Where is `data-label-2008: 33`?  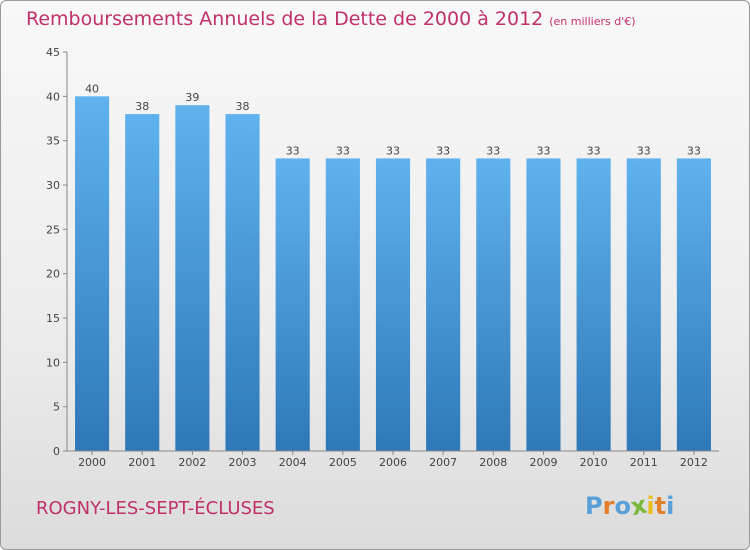
data-label-2008: 33 is located at coordinates (493, 150).